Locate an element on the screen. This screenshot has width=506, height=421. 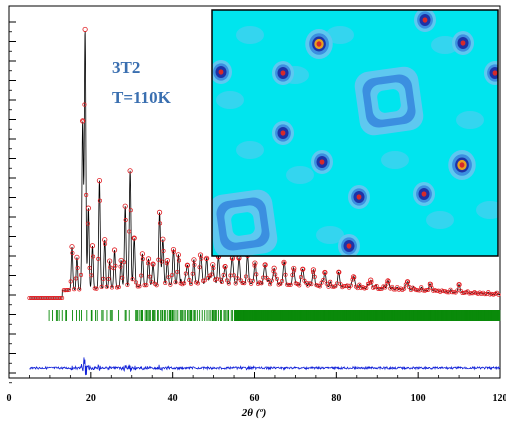
x-tick-label: 120 is located at coordinates (499, 398).